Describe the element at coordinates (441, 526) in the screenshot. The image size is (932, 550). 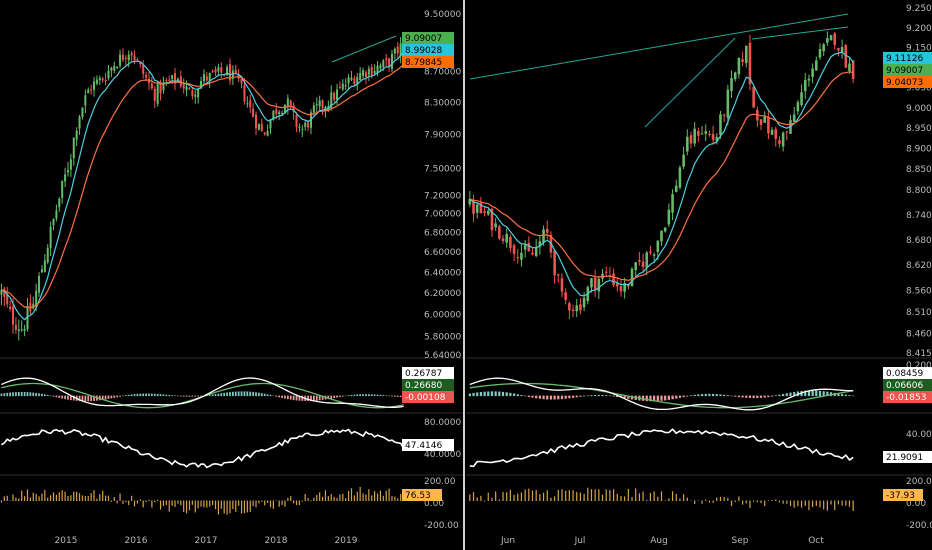
I see `histogram-tick-label: -200.00` at that location.